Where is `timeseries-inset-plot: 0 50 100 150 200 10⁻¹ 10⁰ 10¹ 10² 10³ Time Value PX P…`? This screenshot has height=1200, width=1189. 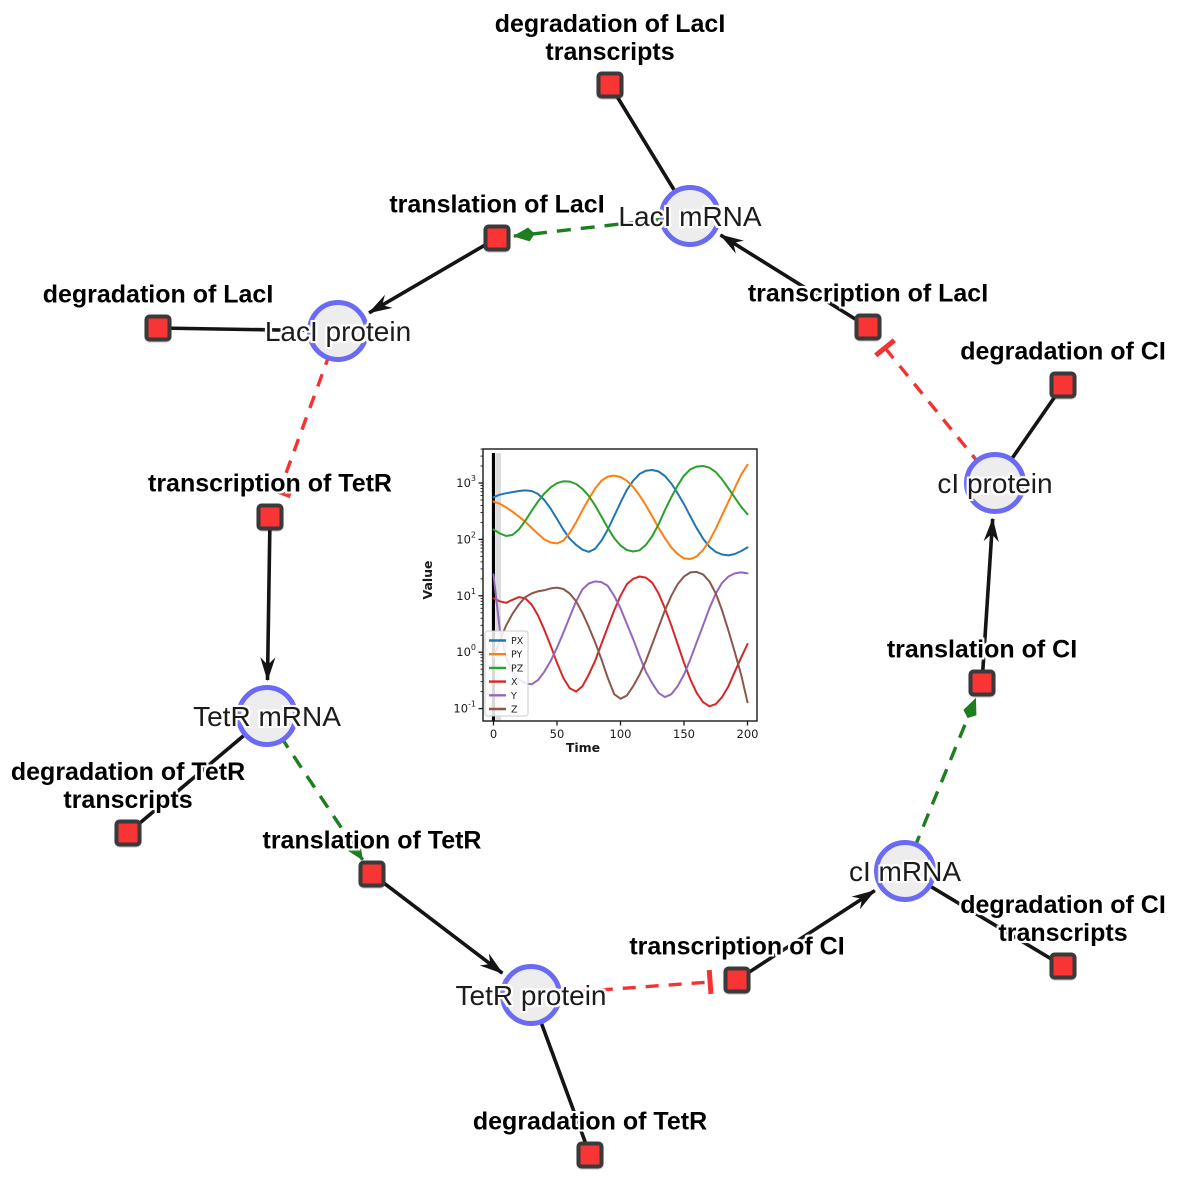 timeseries-inset-plot: 0 50 100 150 200 10⁻¹ 10⁰ 10¹ 10² 10³ Time Value PX P… is located at coordinates (599, 600).